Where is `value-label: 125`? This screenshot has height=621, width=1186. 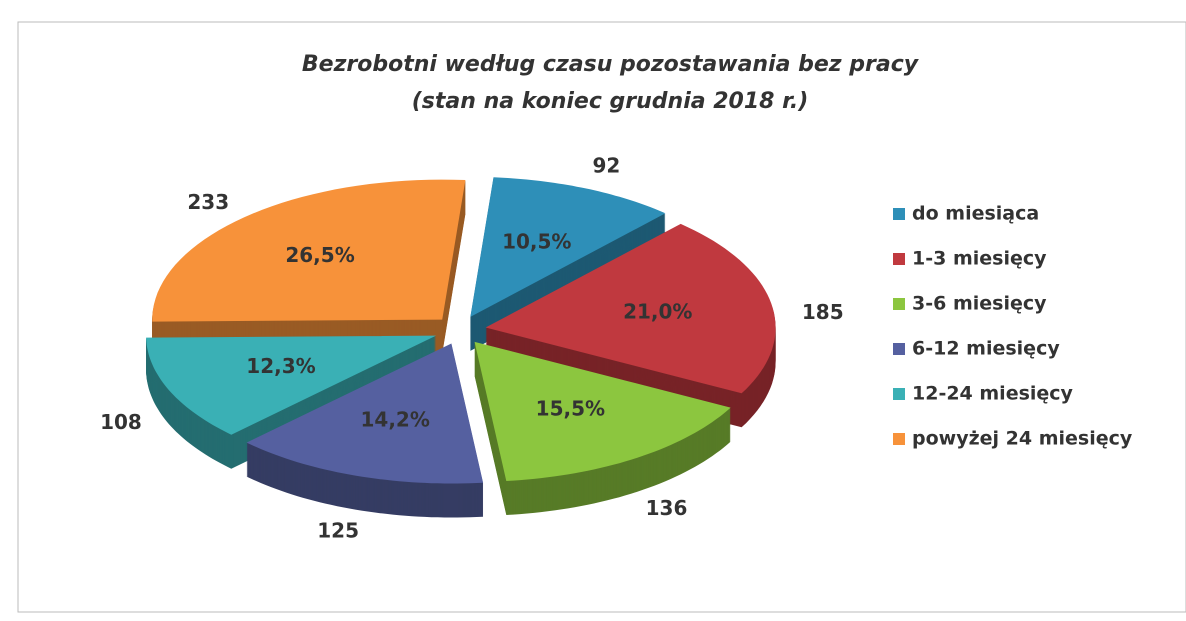
value-label: 125 is located at coordinates (338, 531).